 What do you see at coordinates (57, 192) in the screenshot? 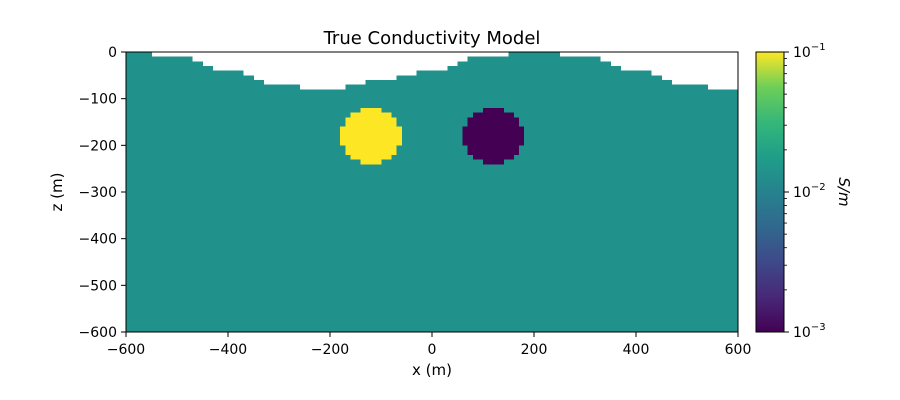
I see `y-axis-label: z (m)` at bounding box center [57, 192].